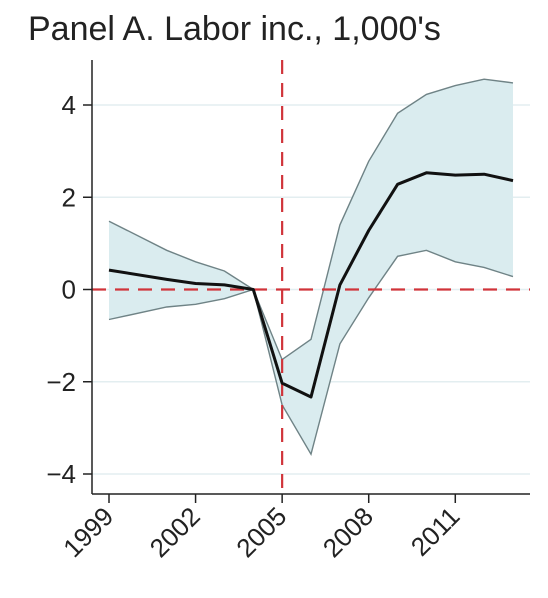 The width and height of the screenshot is (548, 598). I want to click on x-tick-label-3: 2008, so click(348, 532).